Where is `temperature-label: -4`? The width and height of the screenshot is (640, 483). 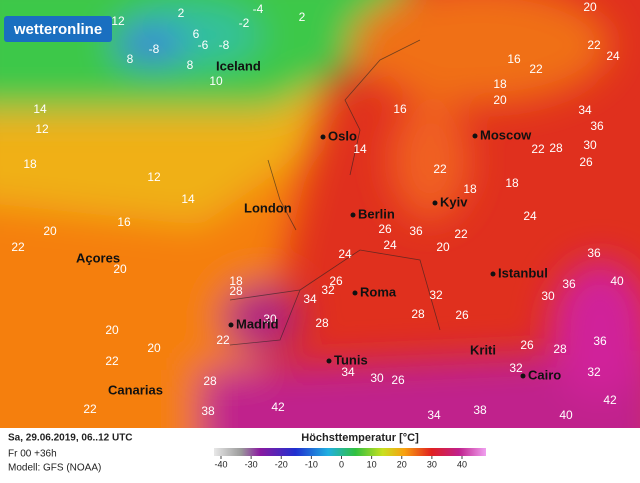
temperature-label: -4 is located at coordinates (258, 9).